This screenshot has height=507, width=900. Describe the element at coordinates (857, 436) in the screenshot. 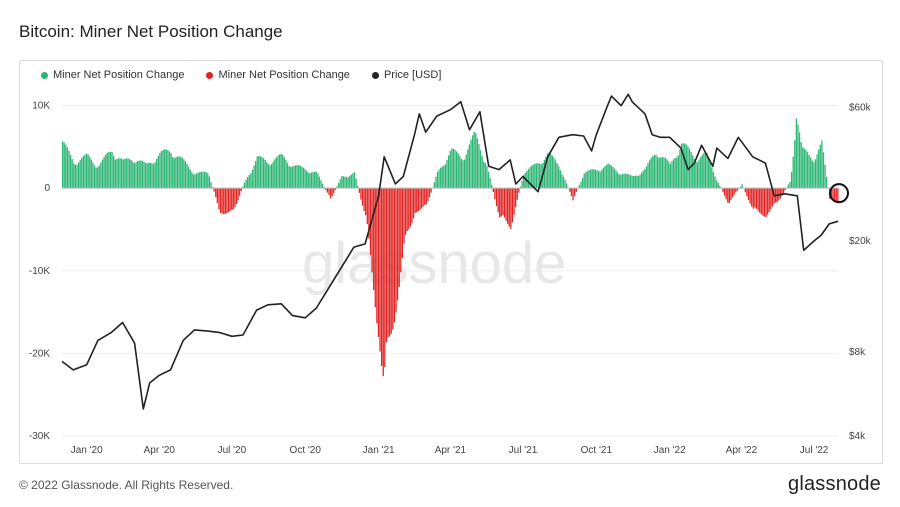

I see `y-right-tick-label: $4k` at that location.